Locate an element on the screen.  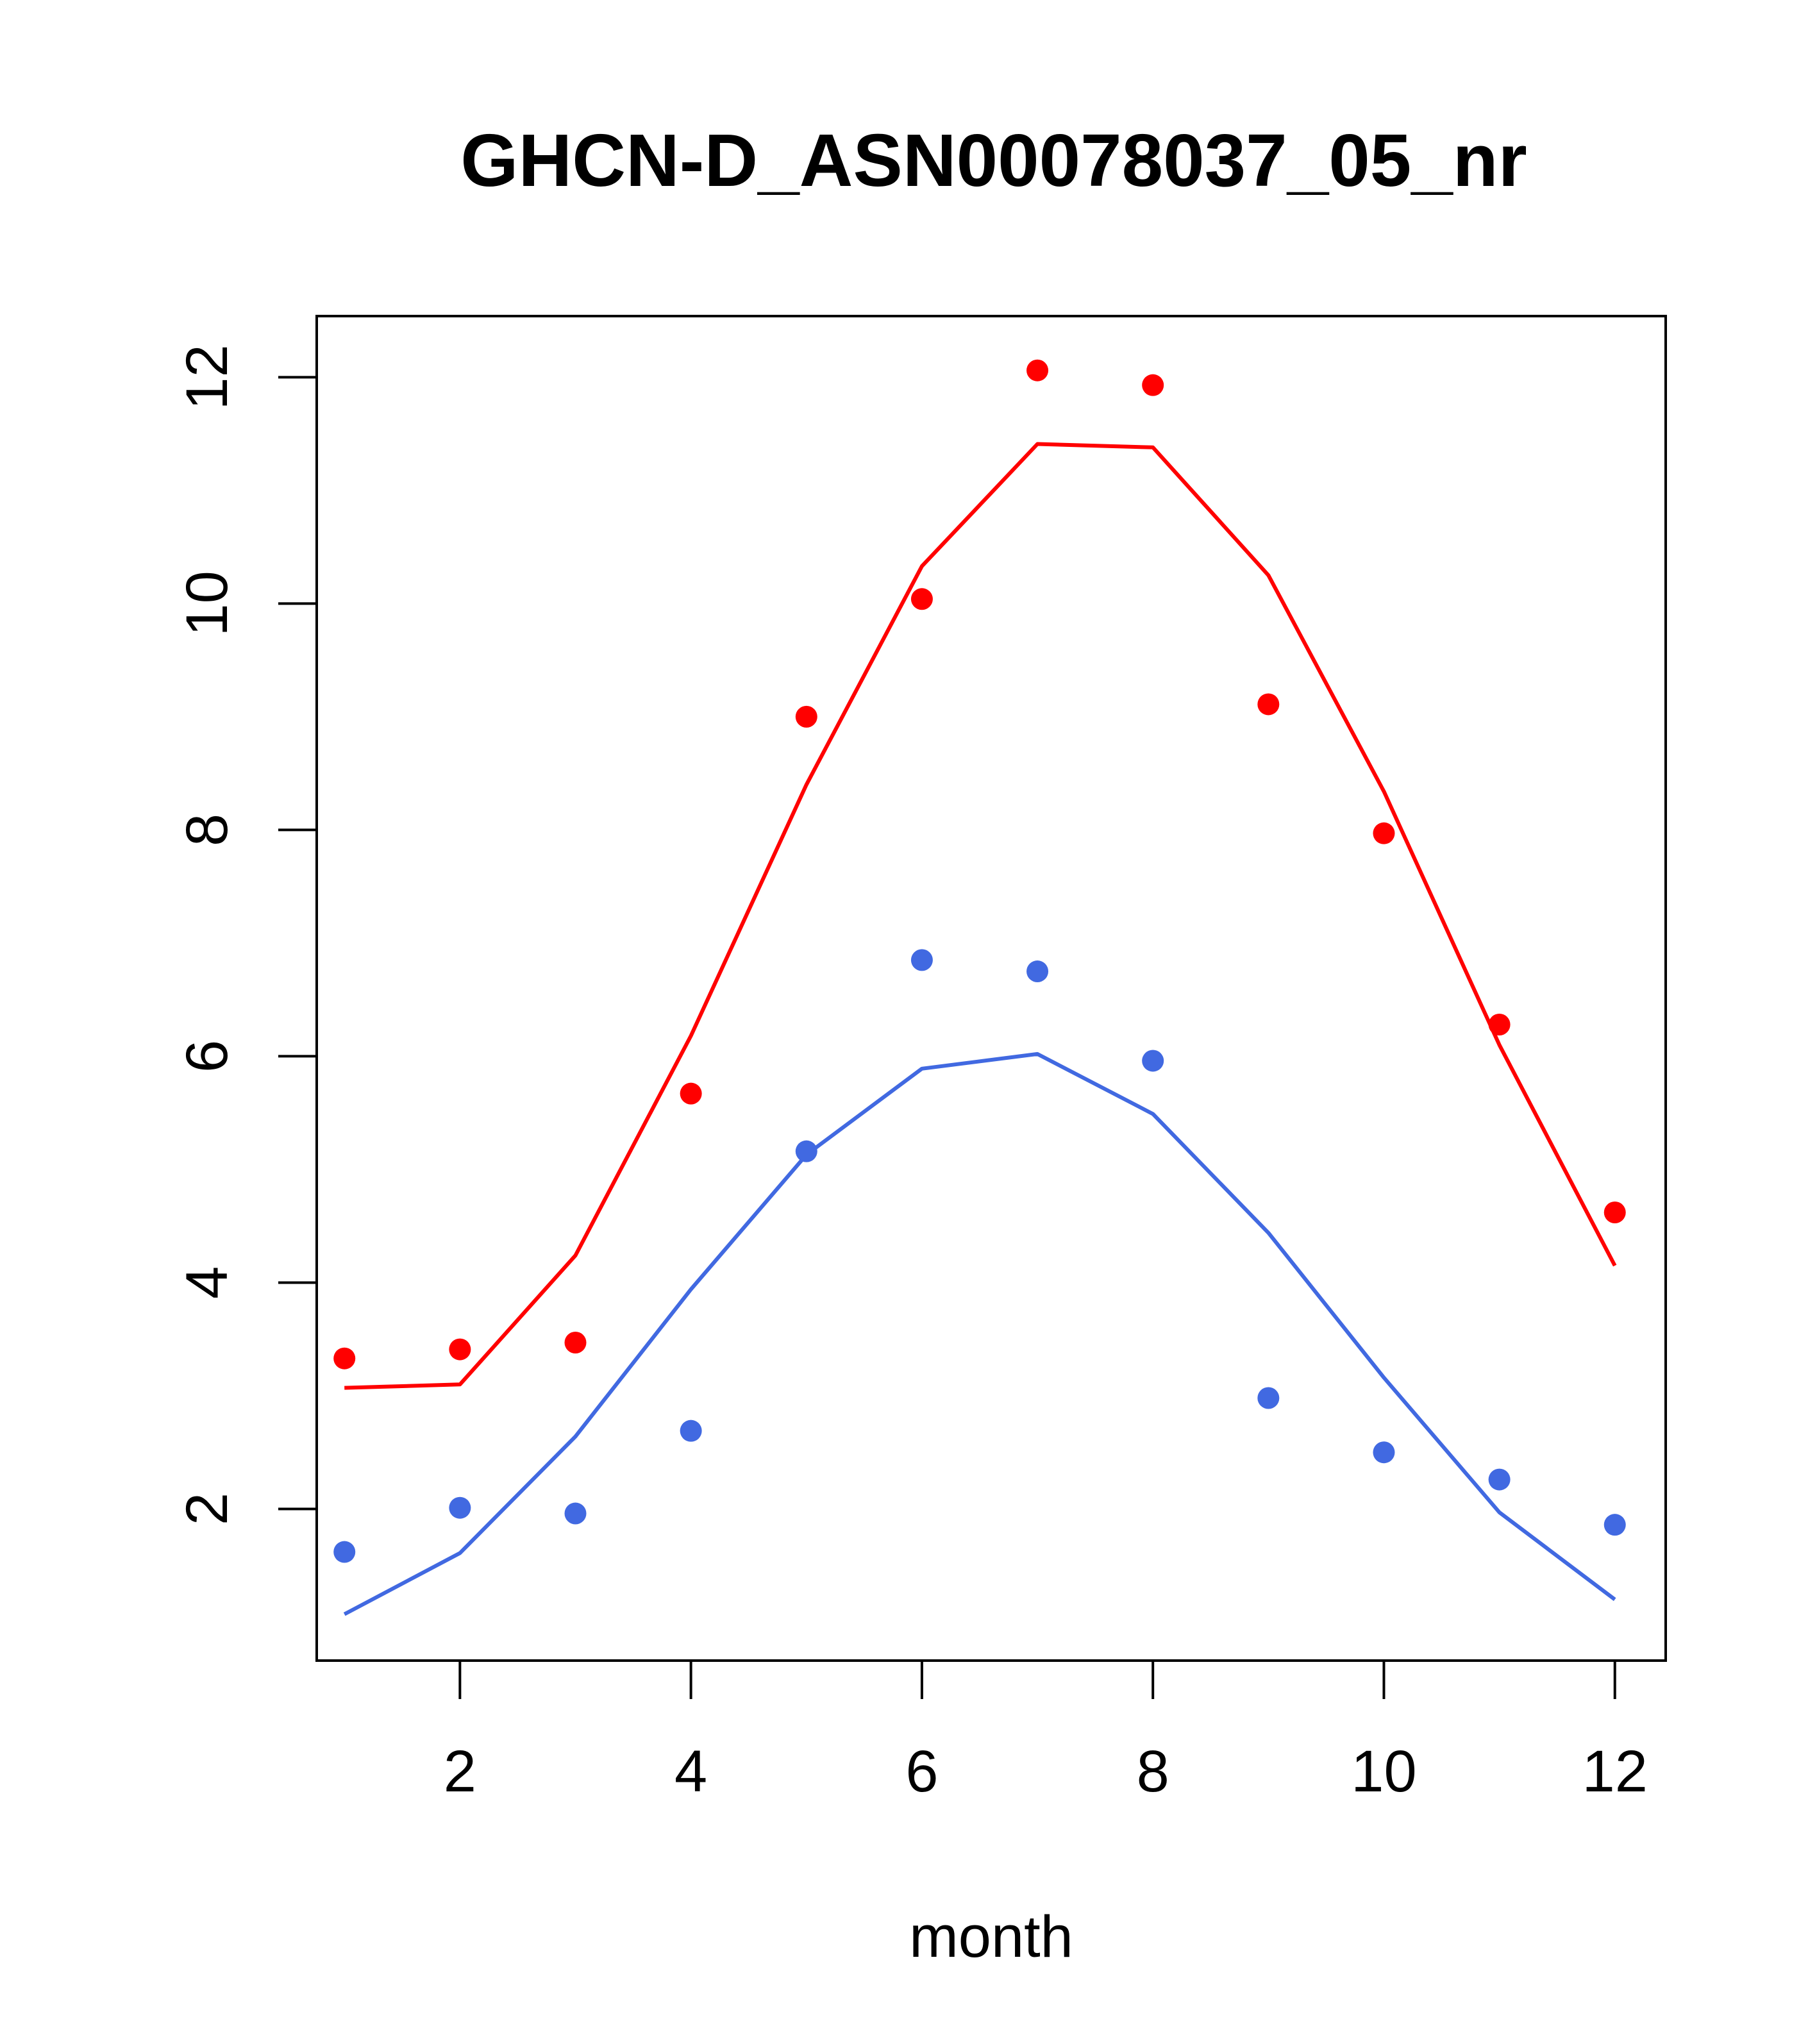
chart-title: GHCN-D_ASN00078037_05_nr is located at coordinates (993, 160).